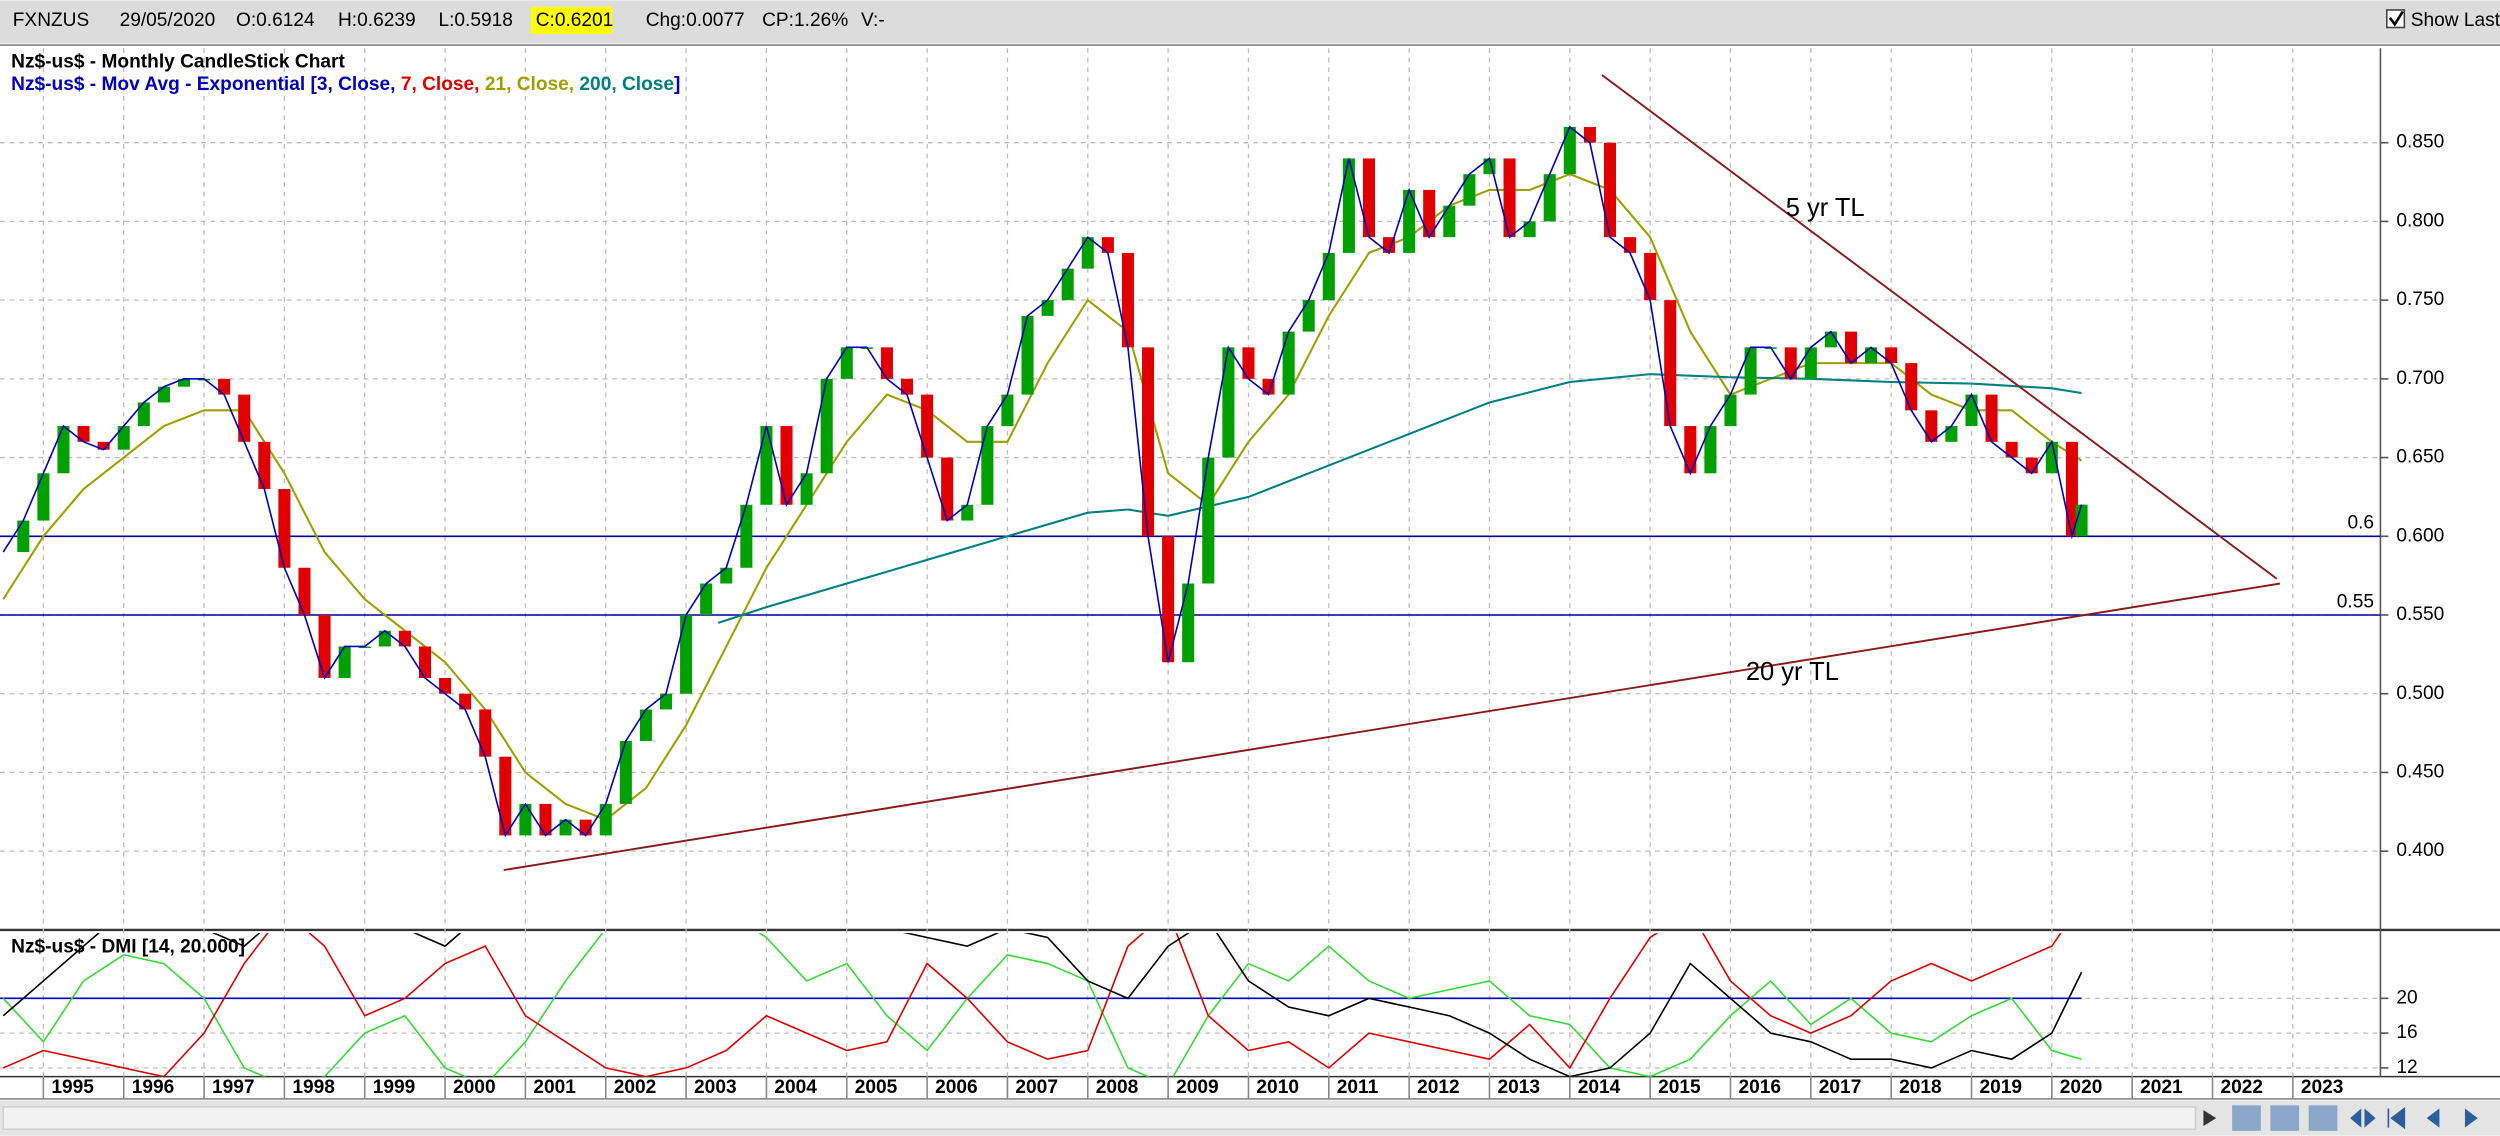 The height and width of the screenshot is (1136, 2500). I want to click on low: L:0.5918, so click(475, 20).